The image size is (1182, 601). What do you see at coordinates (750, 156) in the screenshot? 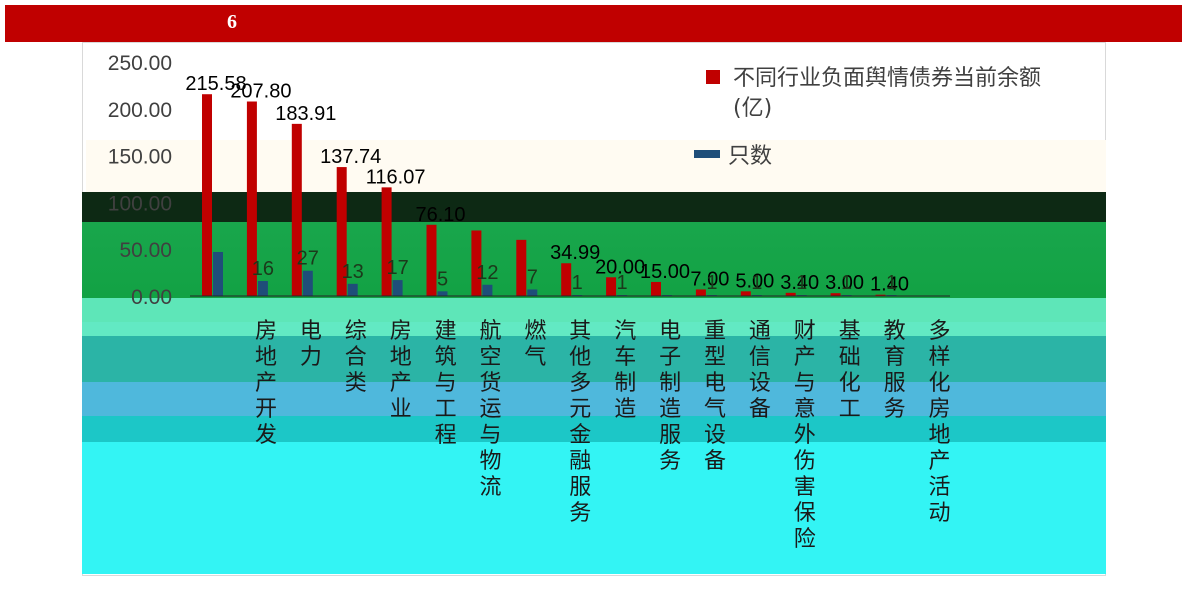
I see `legend-label-count: 只数` at bounding box center [750, 156].